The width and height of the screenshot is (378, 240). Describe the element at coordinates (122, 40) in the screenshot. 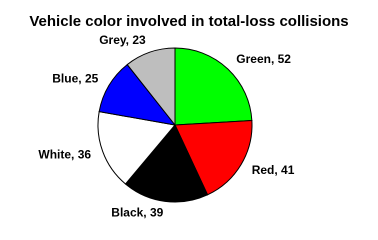

I see `slice-label: Grey, 23` at that location.